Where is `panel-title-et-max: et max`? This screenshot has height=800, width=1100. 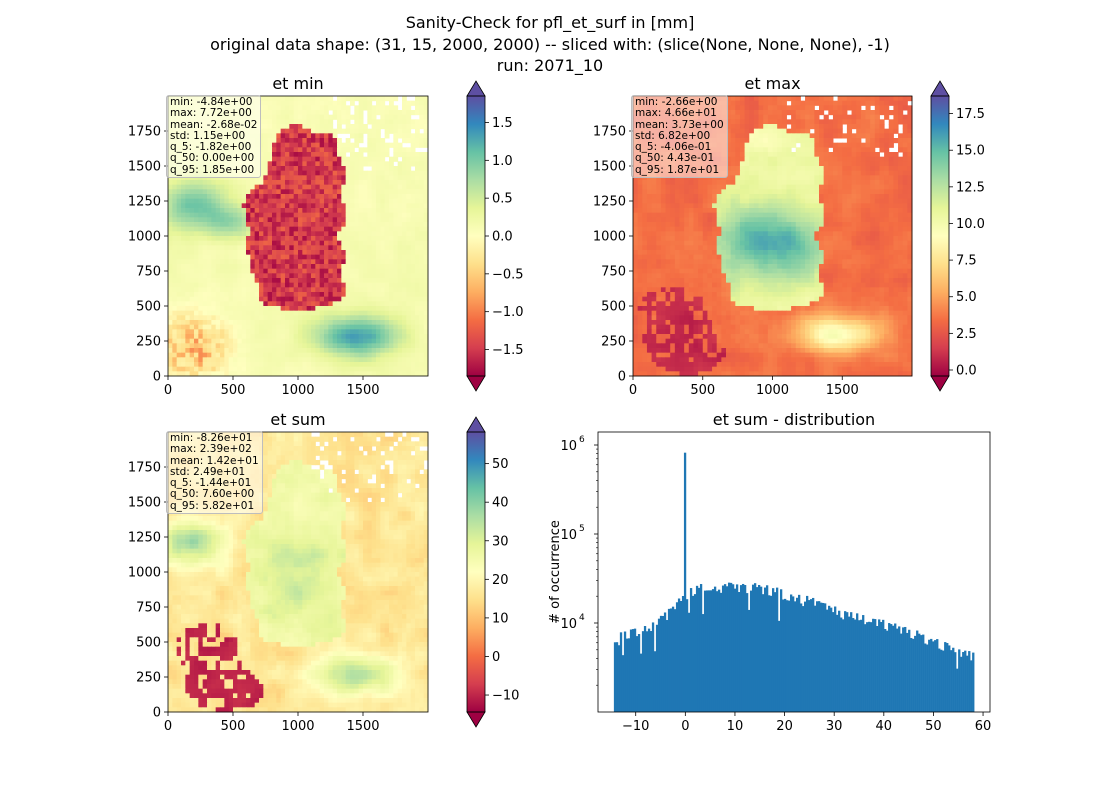
panel-title-et-max: et max is located at coordinates (772, 83).